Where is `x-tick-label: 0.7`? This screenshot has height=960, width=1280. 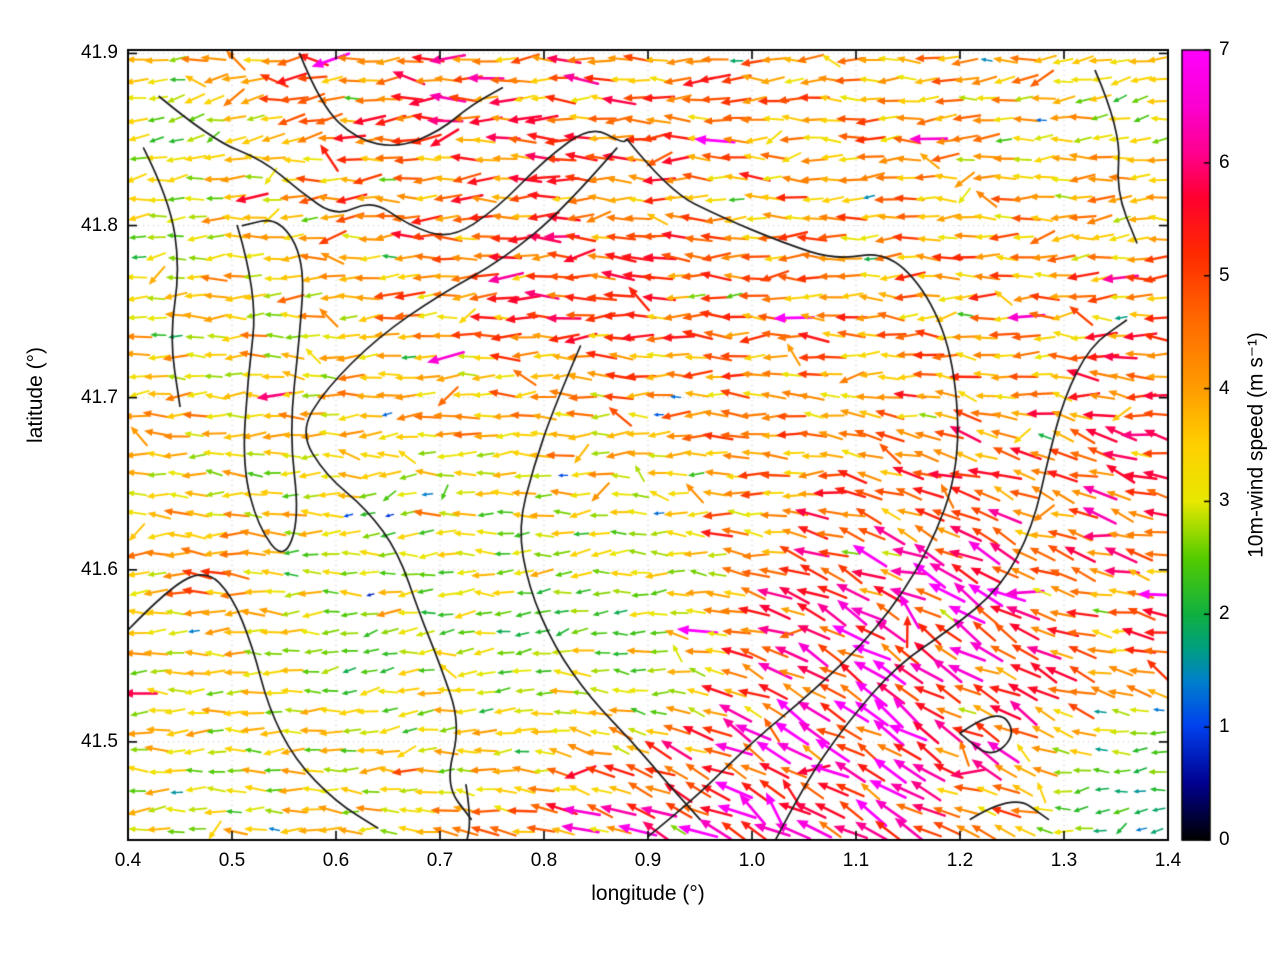 x-tick-label: 0.7 is located at coordinates (440, 860).